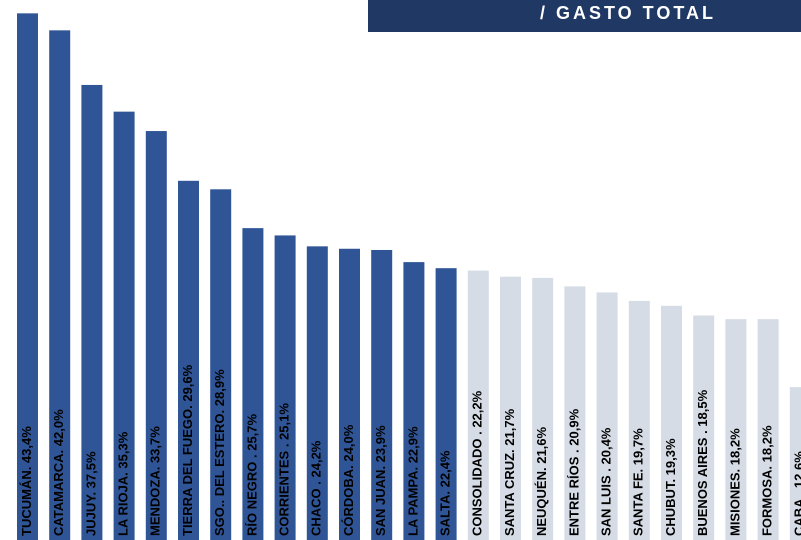  I want to click on bar-label: SANTA FE. 19,7%, so click(638, 482).